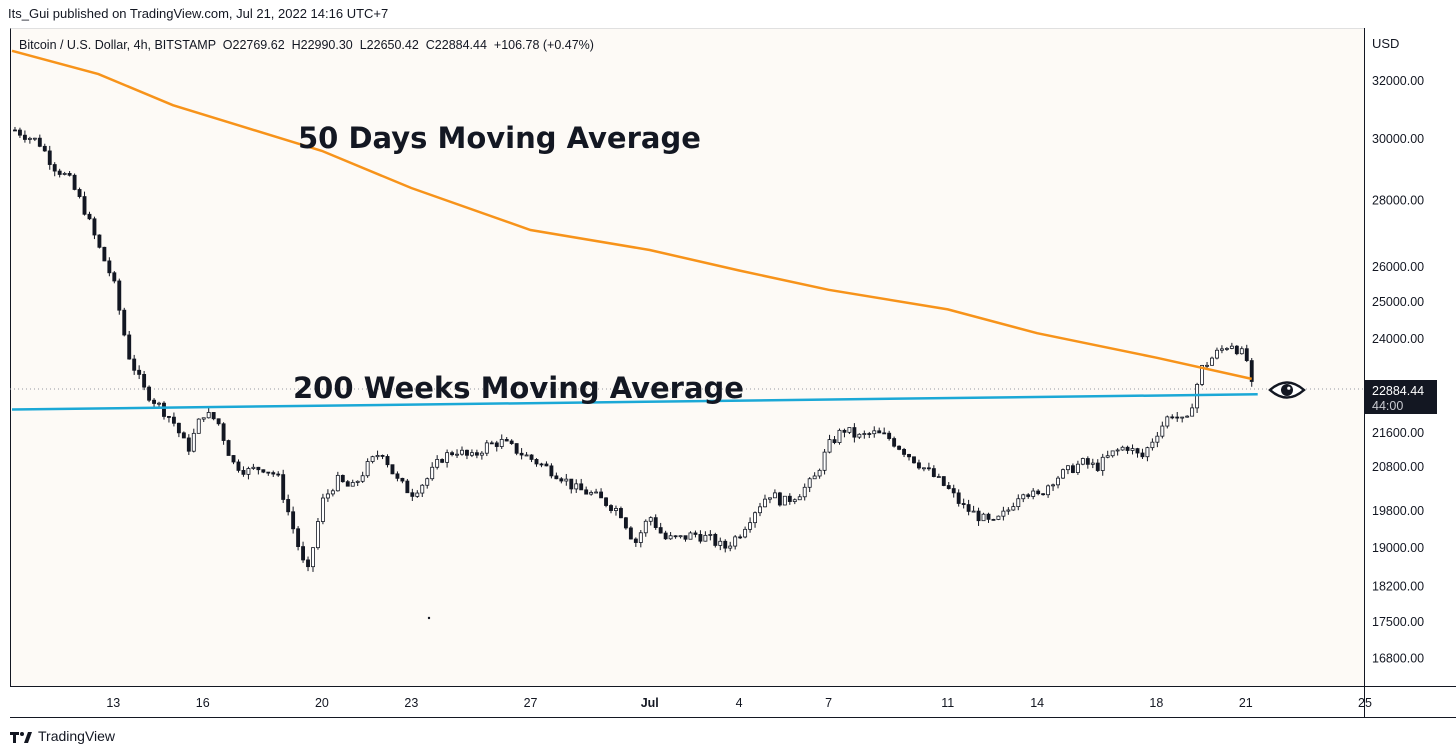 The width and height of the screenshot is (1456, 755). Describe the element at coordinates (1398, 139) in the screenshot. I see `y-tick-label: 30000.00` at that location.